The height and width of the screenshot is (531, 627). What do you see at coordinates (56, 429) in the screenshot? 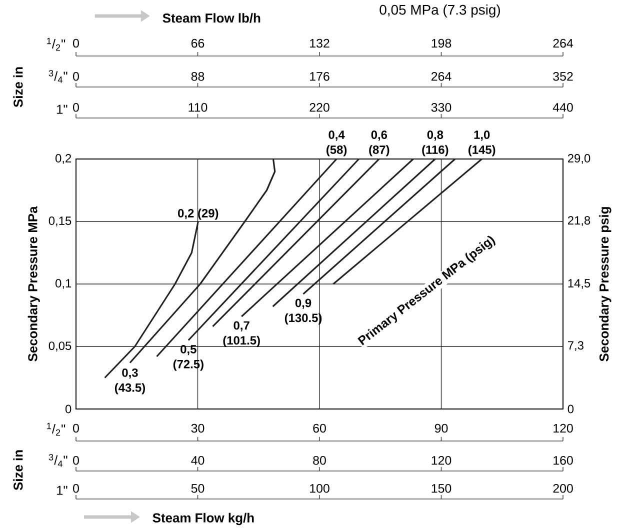
I see `x-axis-title: $^{1}$/$_{2}$"` at bounding box center [56, 429].